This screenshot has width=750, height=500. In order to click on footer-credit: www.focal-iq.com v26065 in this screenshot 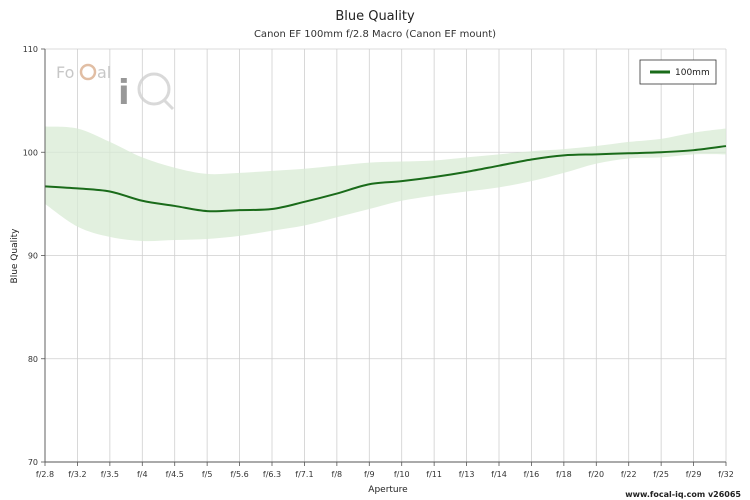, I will do `click(683, 494)`.